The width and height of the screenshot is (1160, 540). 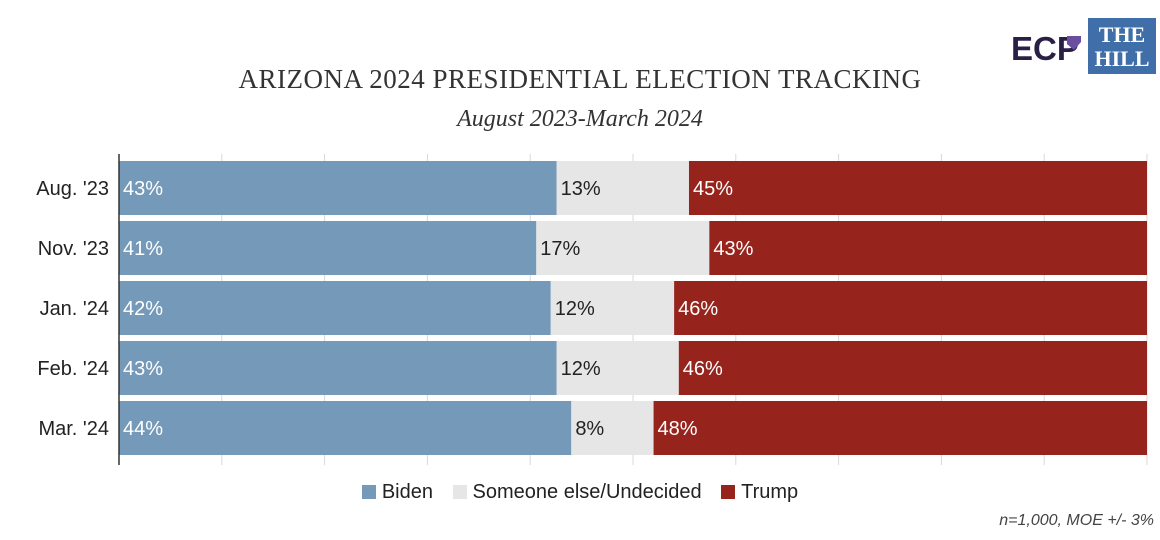 I want to click on data-label: 42%, so click(x=143, y=309).